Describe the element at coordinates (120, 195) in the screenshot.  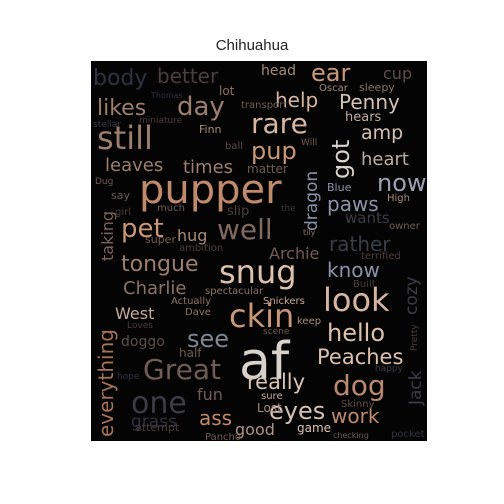
I see `cloud-word: say` at that location.